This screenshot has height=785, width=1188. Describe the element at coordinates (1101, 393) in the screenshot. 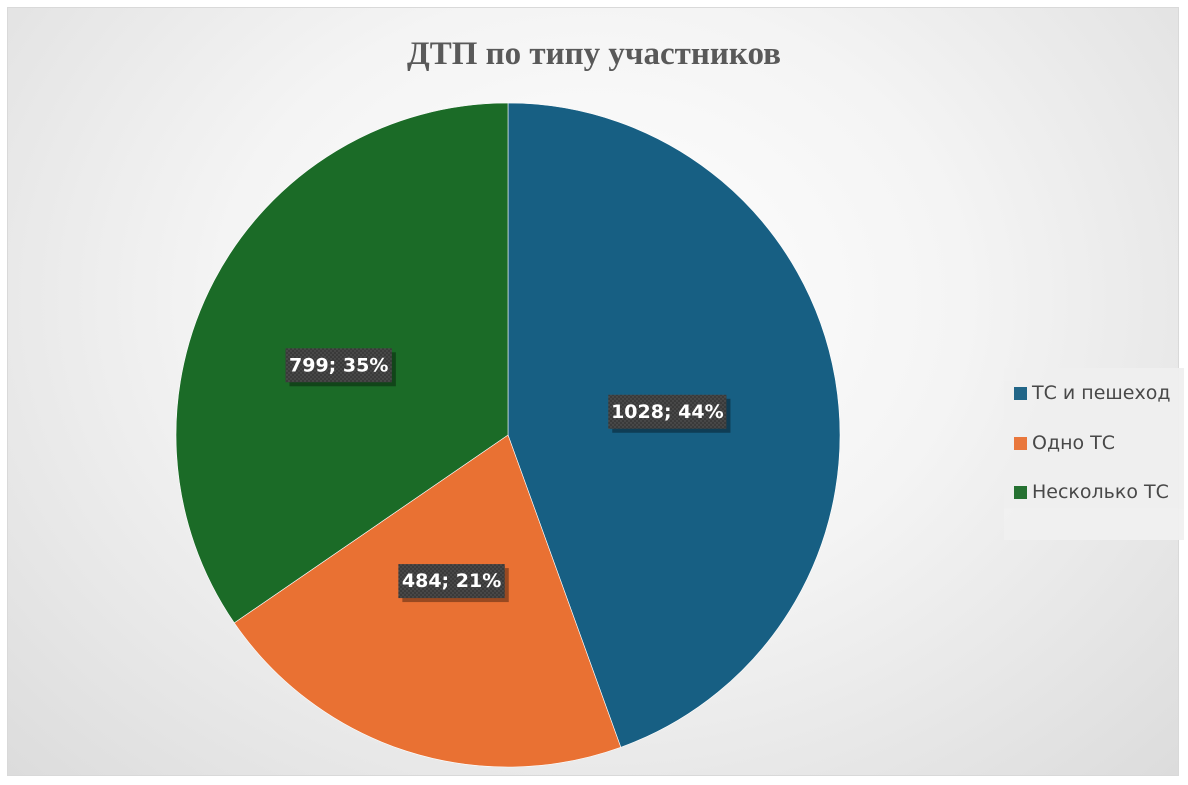

I see `legend-label-ts-and-pedestrian: ТС и пешеход` at that location.